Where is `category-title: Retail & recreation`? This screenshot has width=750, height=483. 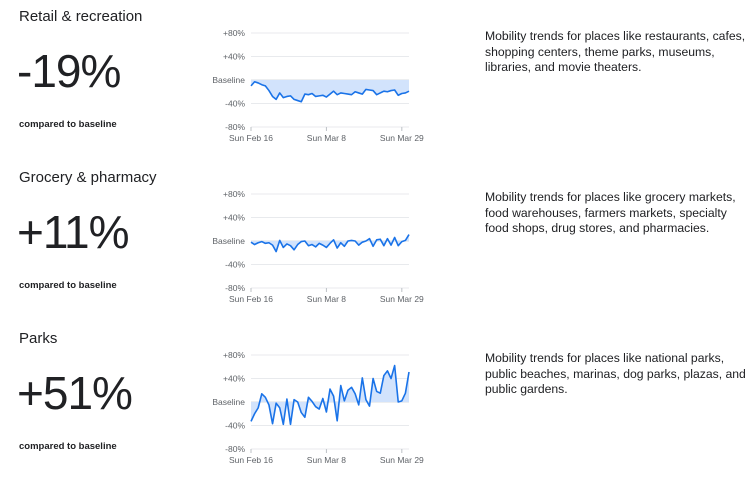
category-title: Retail & recreation is located at coordinates (81, 16).